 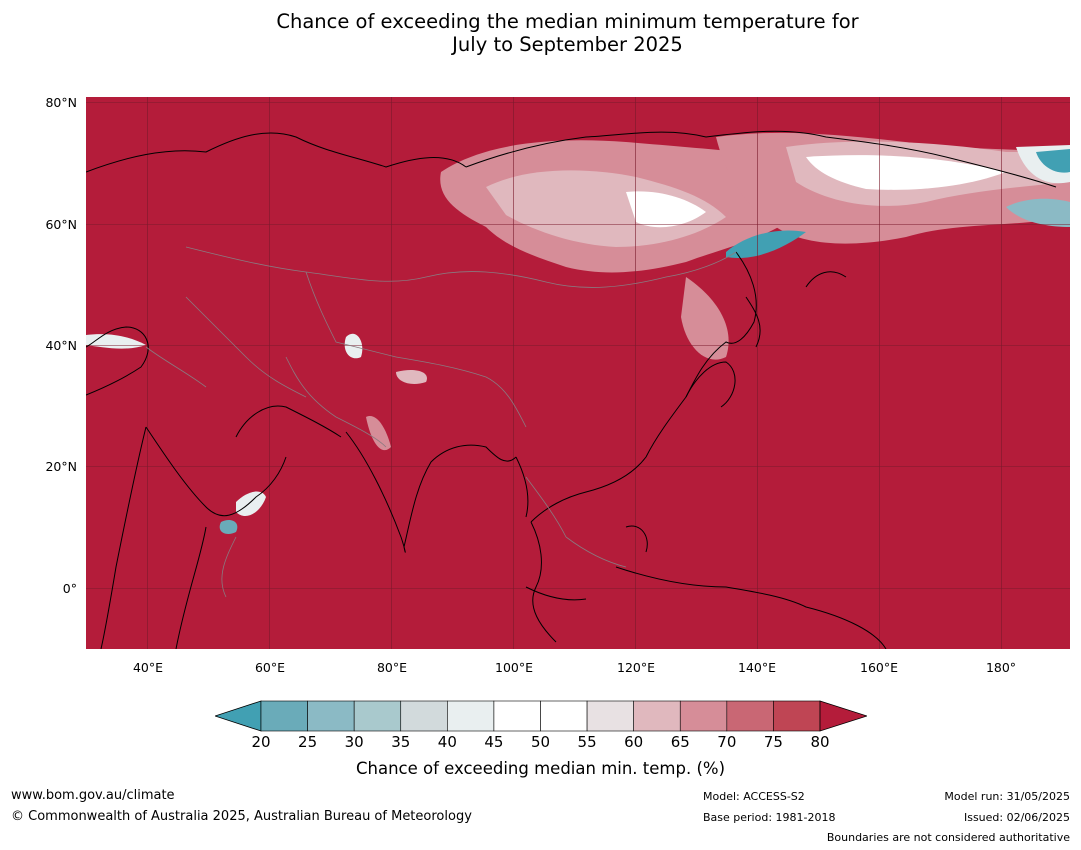 I want to click on y-tick-20n: 20°N, so click(x=61, y=466).